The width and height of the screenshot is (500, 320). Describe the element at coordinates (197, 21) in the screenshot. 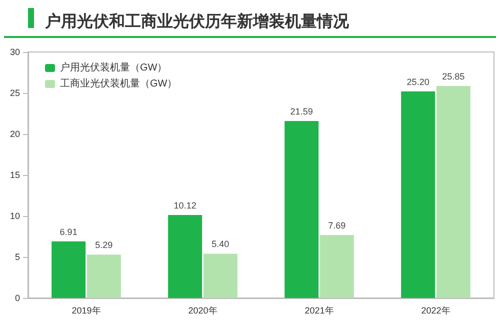

I see `chart-title: 户用光伏和工商业光伏历年新增装机量情况` at that location.